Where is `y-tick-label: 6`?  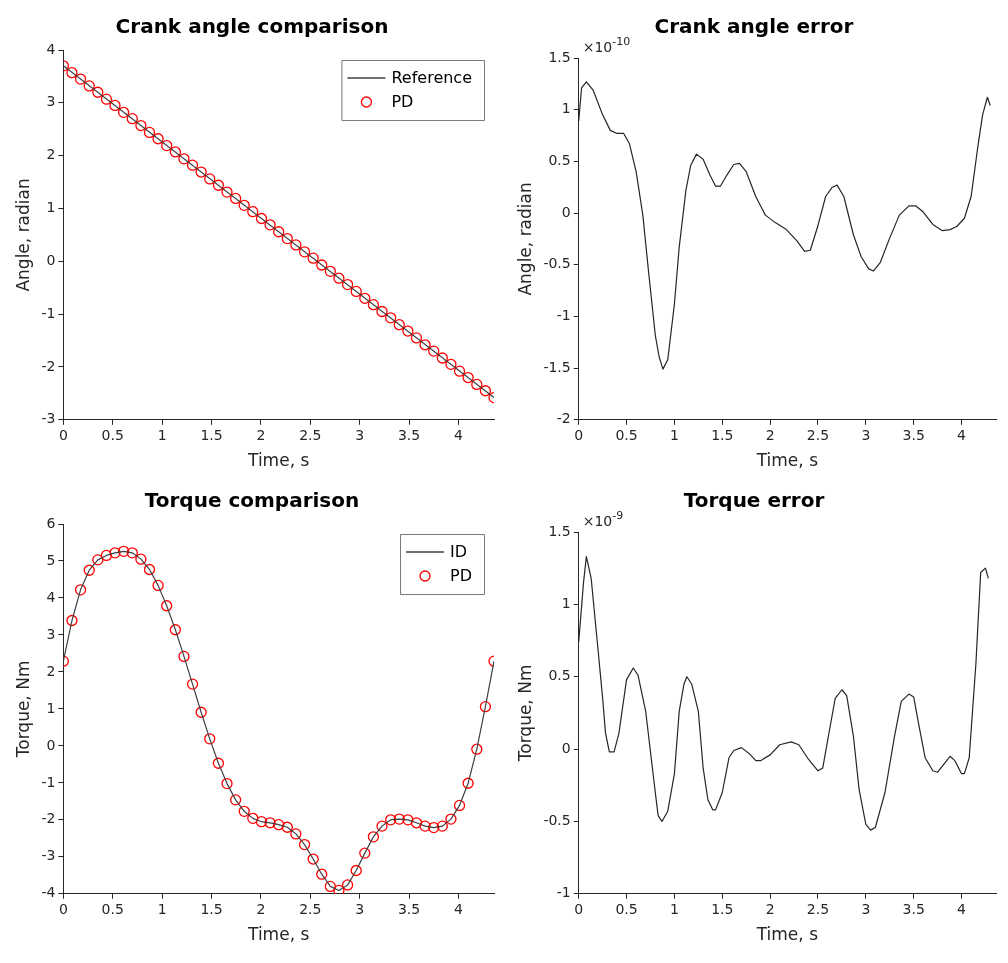
y-tick-label: 6 is located at coordinates (51, 522).